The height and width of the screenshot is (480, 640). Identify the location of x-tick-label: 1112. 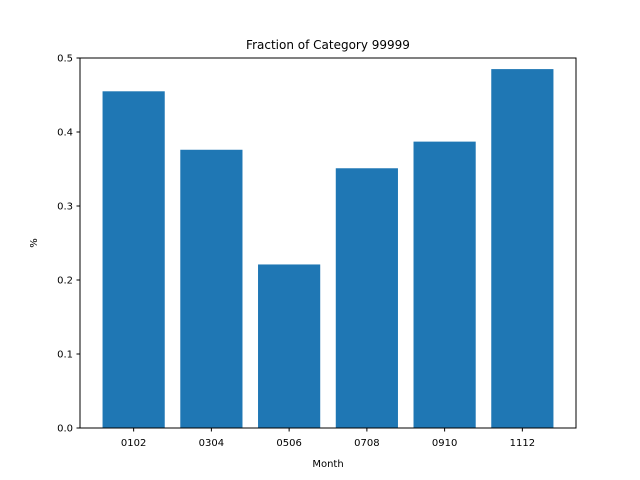
(522, 443).